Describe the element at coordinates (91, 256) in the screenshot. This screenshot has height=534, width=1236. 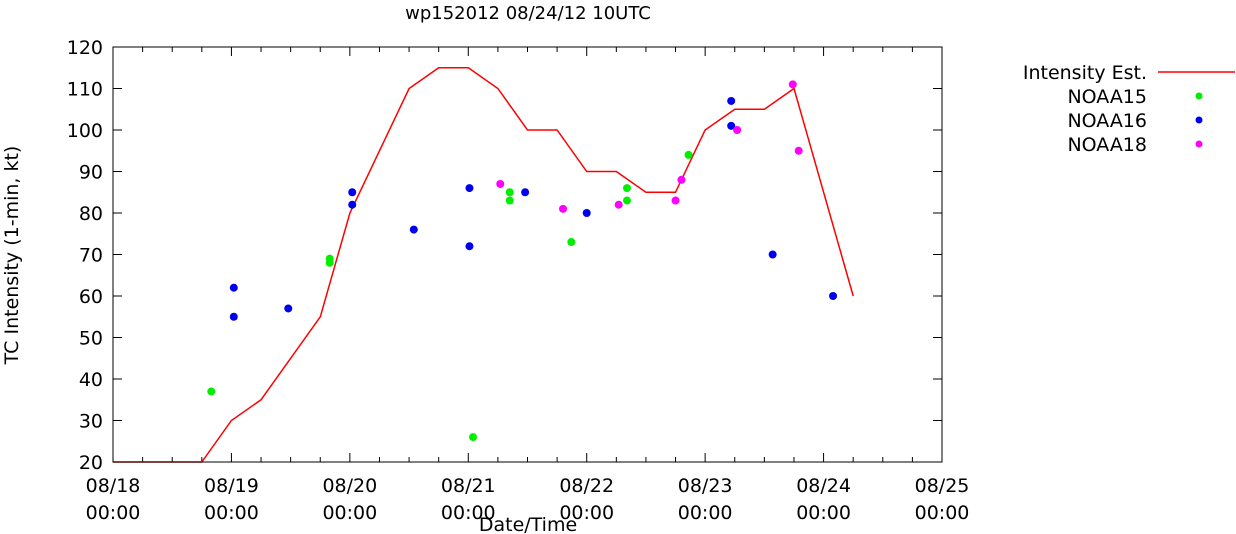
I see `y-tick-label: 70` at that location.